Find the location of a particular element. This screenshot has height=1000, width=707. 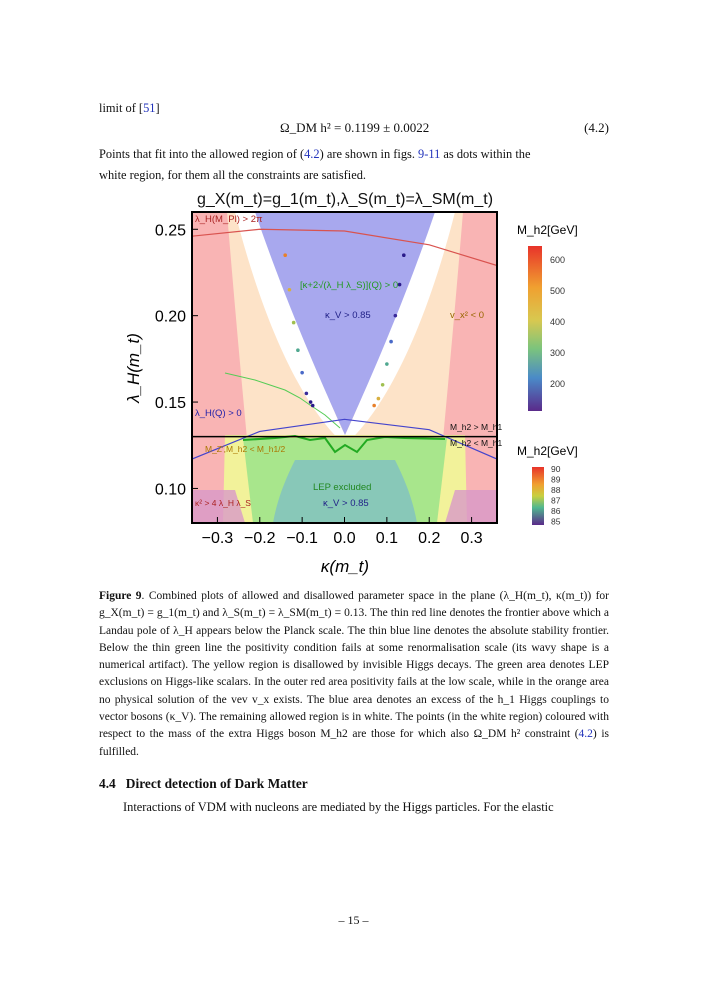

colorbar-bottom-tick: 89 is located at coordinates (556, 480).